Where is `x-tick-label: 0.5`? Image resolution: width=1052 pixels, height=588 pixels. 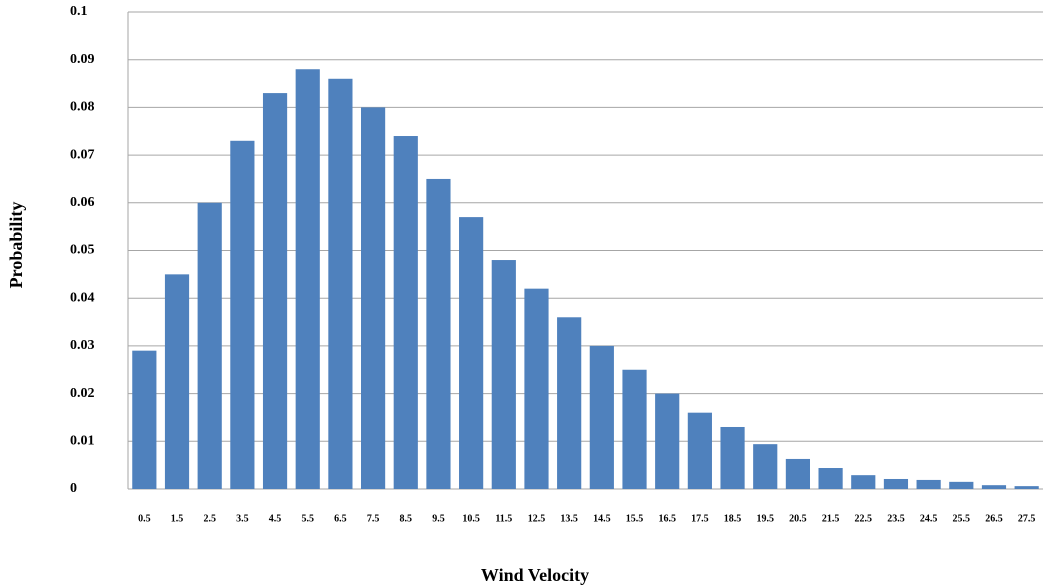
x-tick-label: 0.5 is located at coordinates (144, 518).